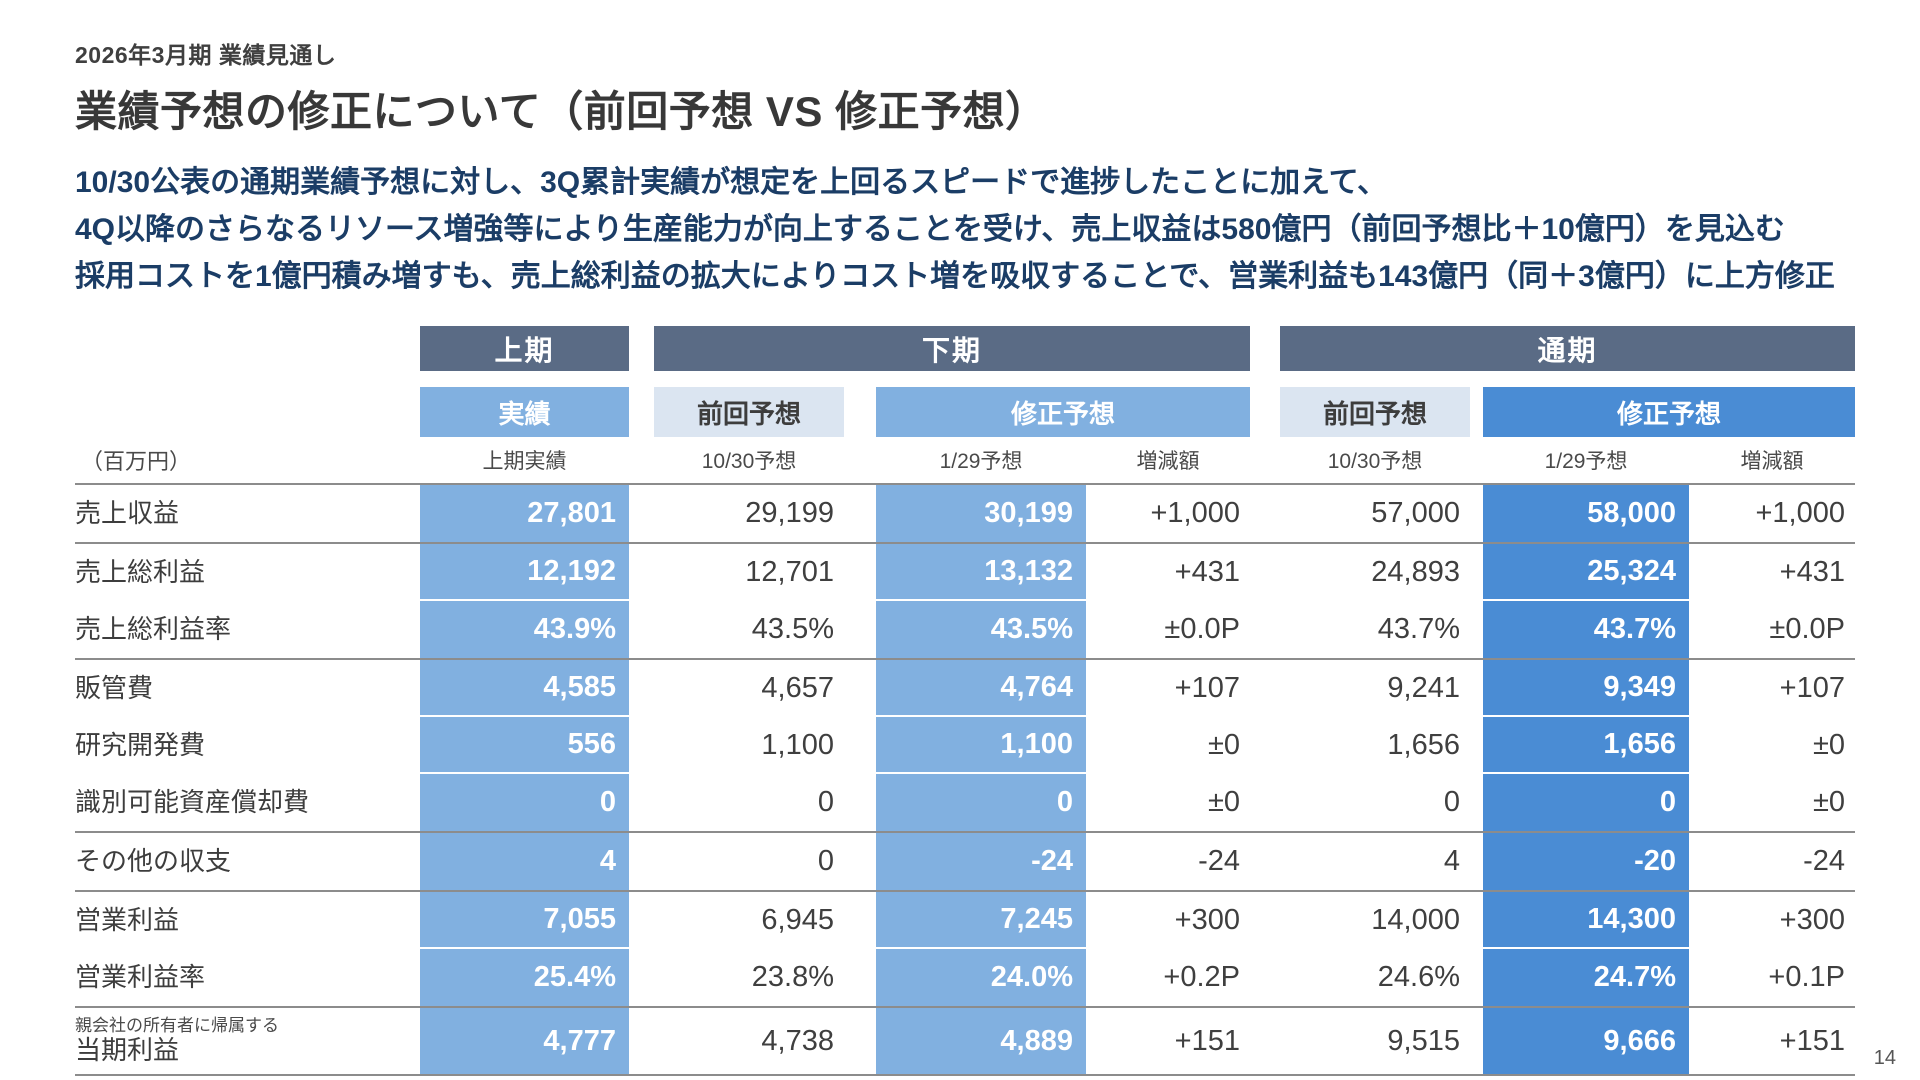 The width and height of the screenshot is (1920, 1080). I want to click on box-h2-revised: 修正予想, so click(1063, 412).